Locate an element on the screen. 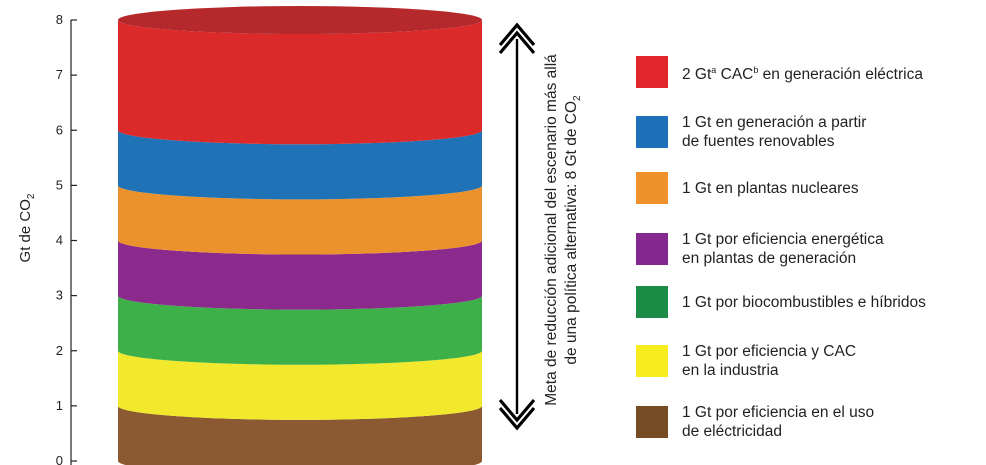 Image resolution: width=986 pixels, height=465 pixels. y-tick-label: 3 is located at coordinates (59, 295).